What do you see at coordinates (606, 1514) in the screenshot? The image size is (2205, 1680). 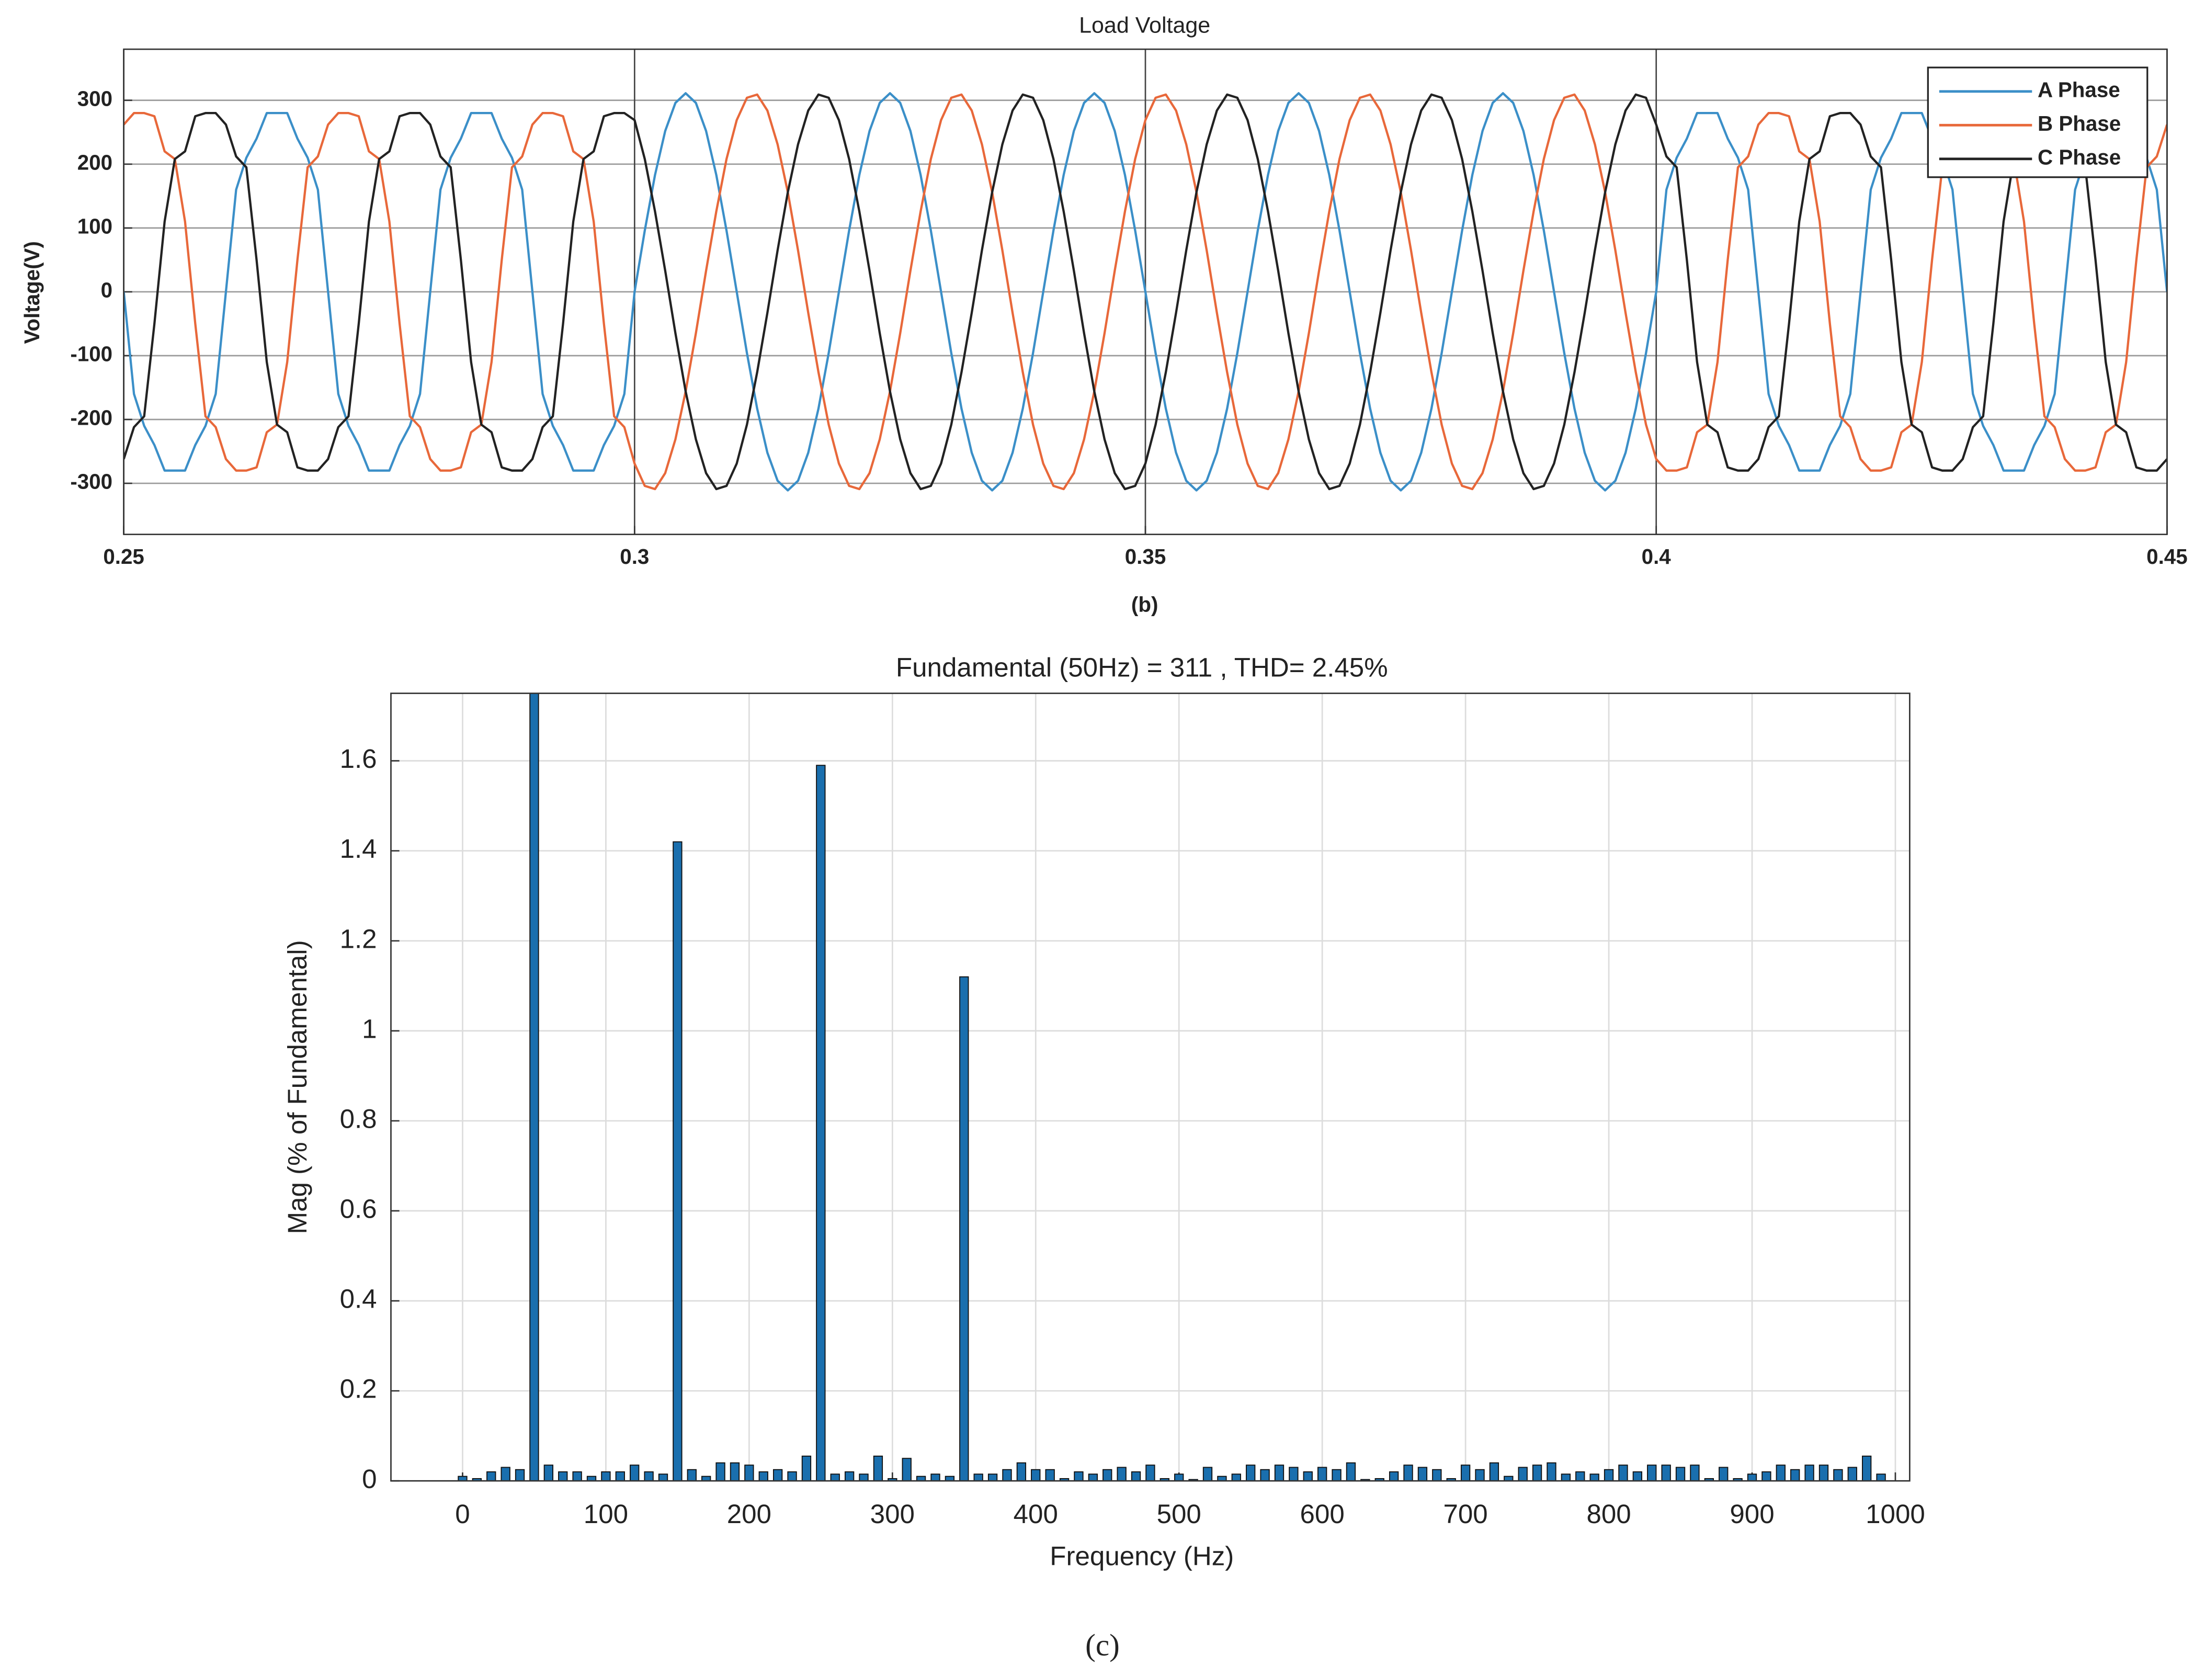 I see `x-tick-label: 100` at bounding box center [606, 1514].